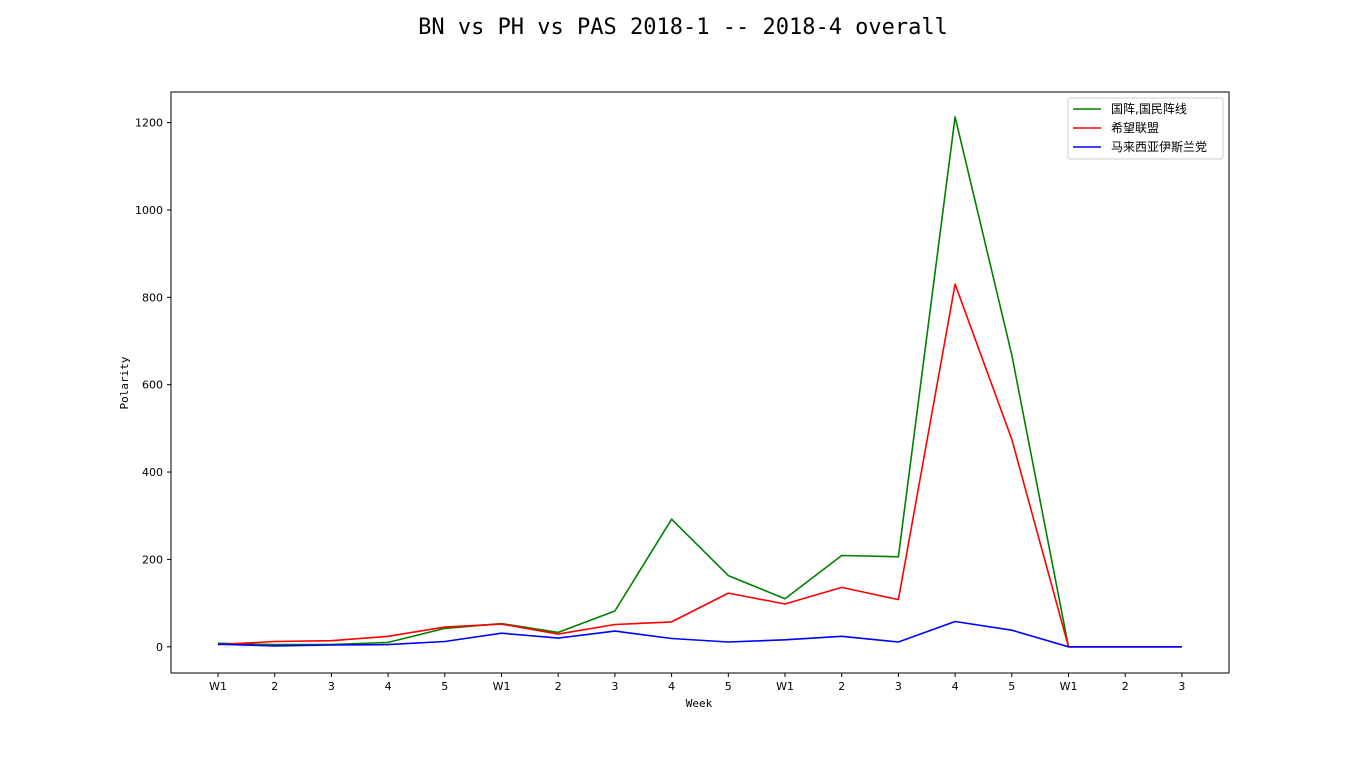  I want to click on y-tick-label: 800, so click(152, 297).